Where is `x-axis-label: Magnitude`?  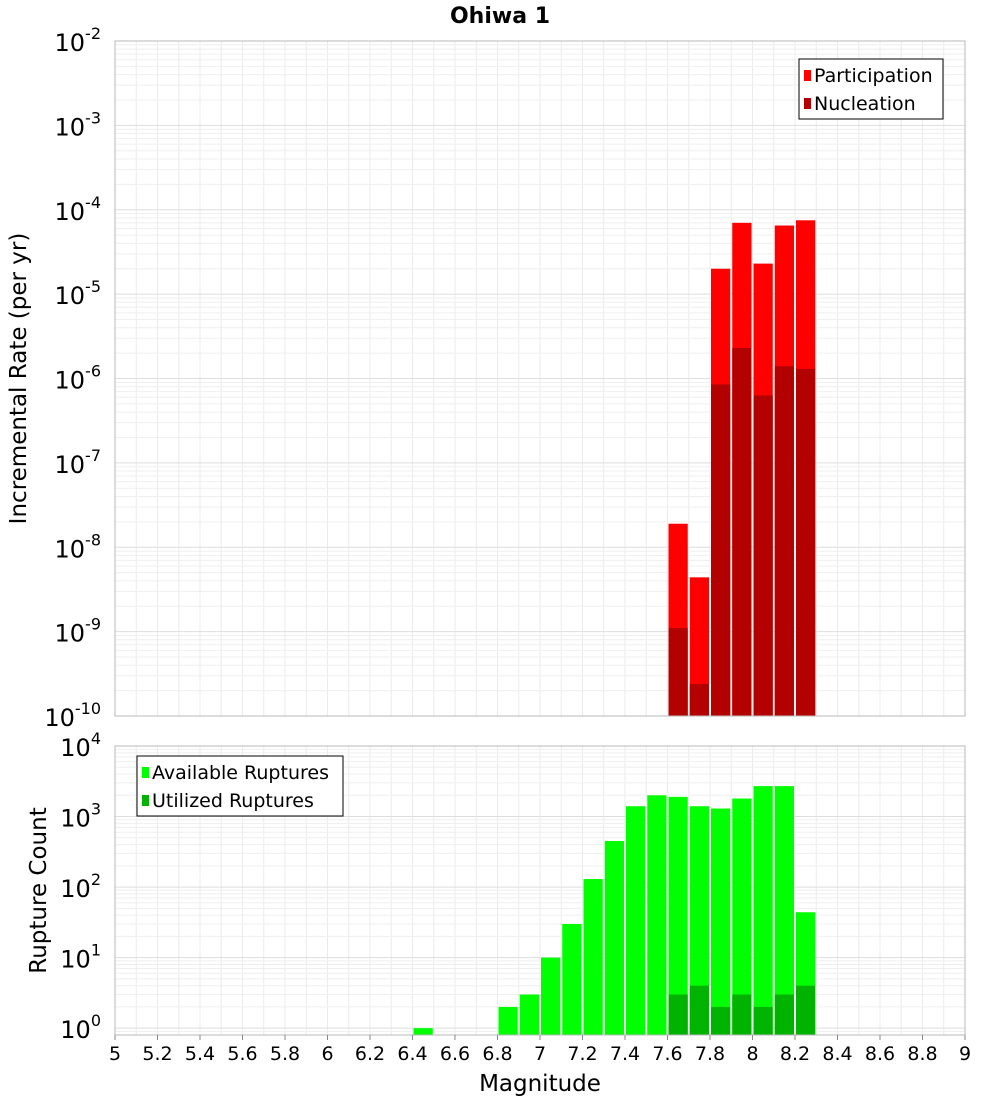
x-axis-label: Magnitude is located at coordinates (540, 1084).